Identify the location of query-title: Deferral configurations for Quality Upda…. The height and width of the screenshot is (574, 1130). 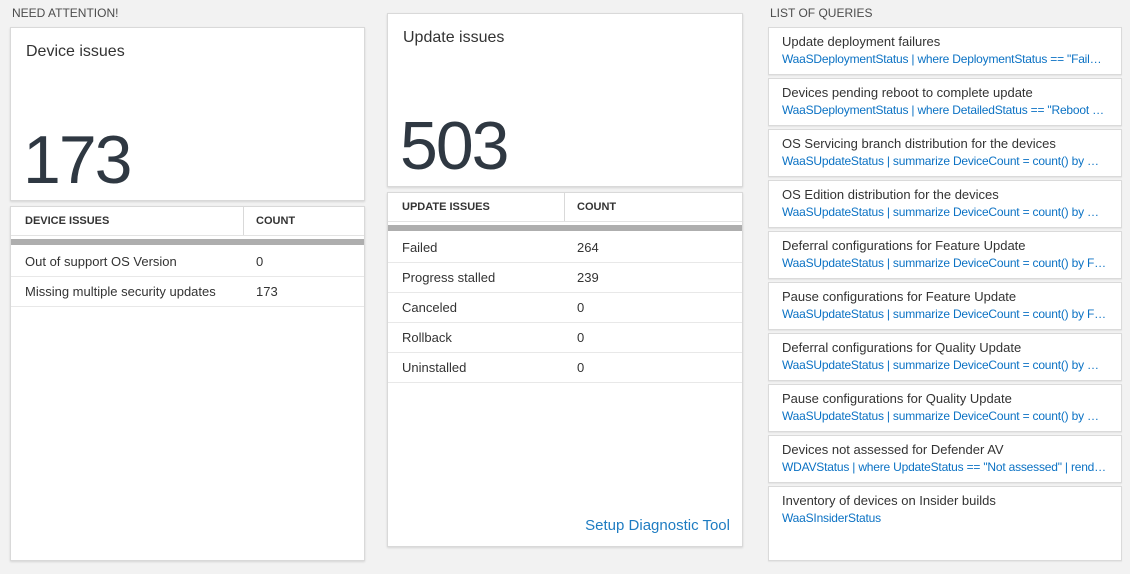
(902, 347).